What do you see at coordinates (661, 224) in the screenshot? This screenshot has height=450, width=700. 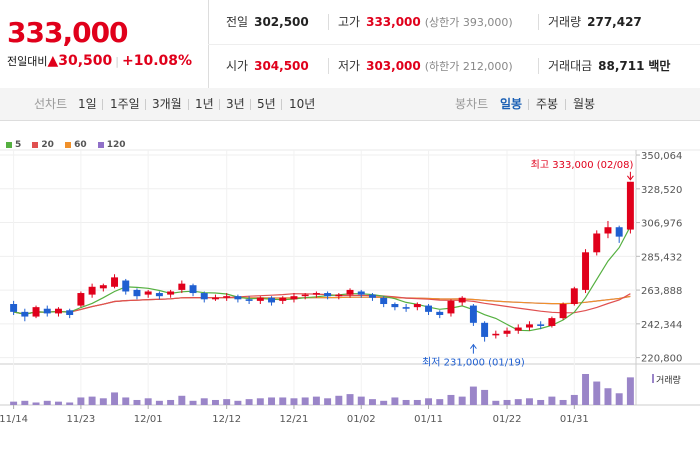 I see `y-tick-label: 306,976` at bounding box center [661, 224].